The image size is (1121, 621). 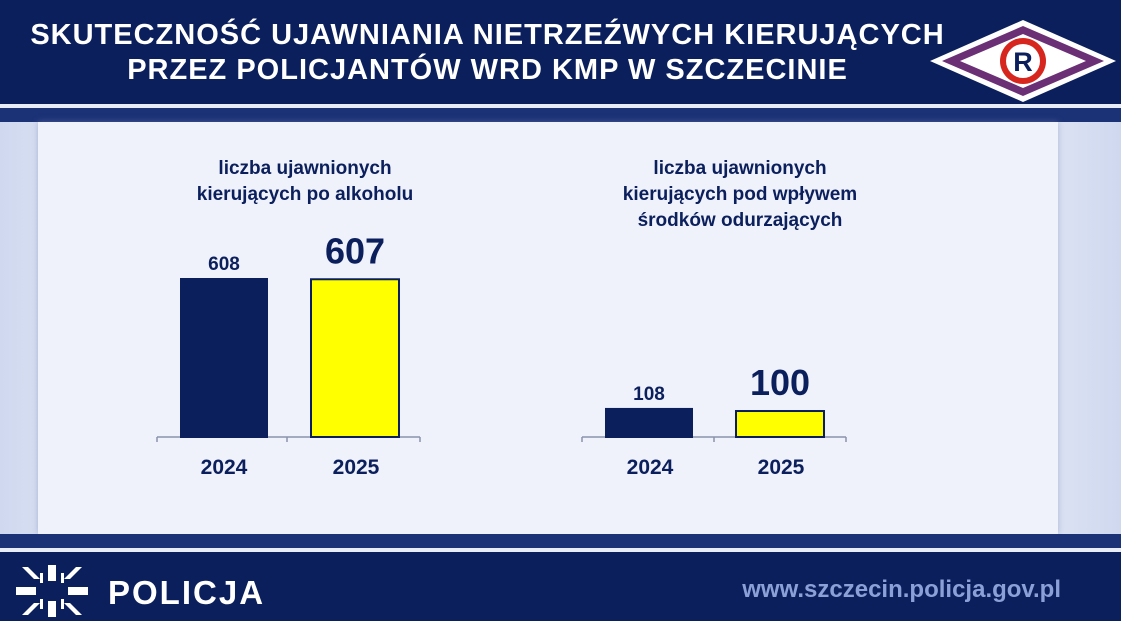 I want to click on police-star-icon, so click(x=52, y=591).